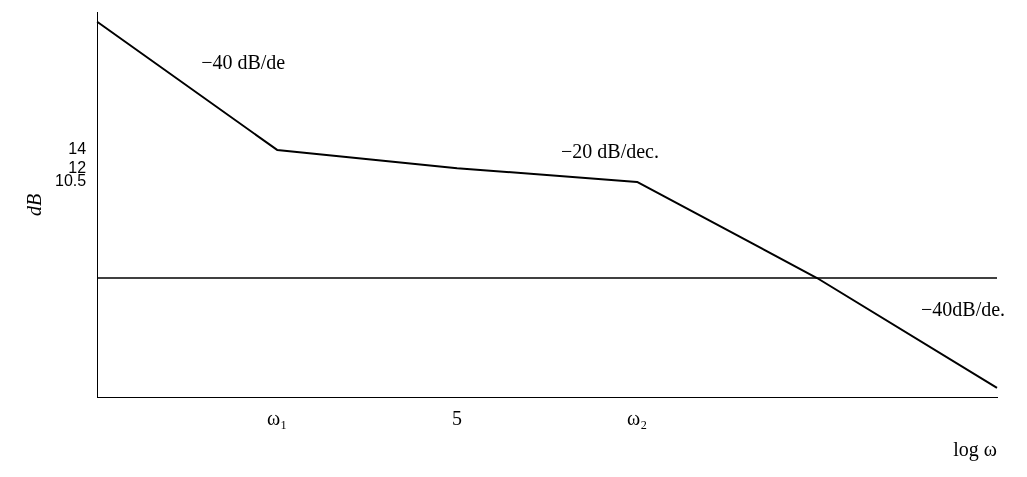  Describe the element at coordinates (963, 309) in the screenshot. I see `annotation: −40dB/de.` at that location.